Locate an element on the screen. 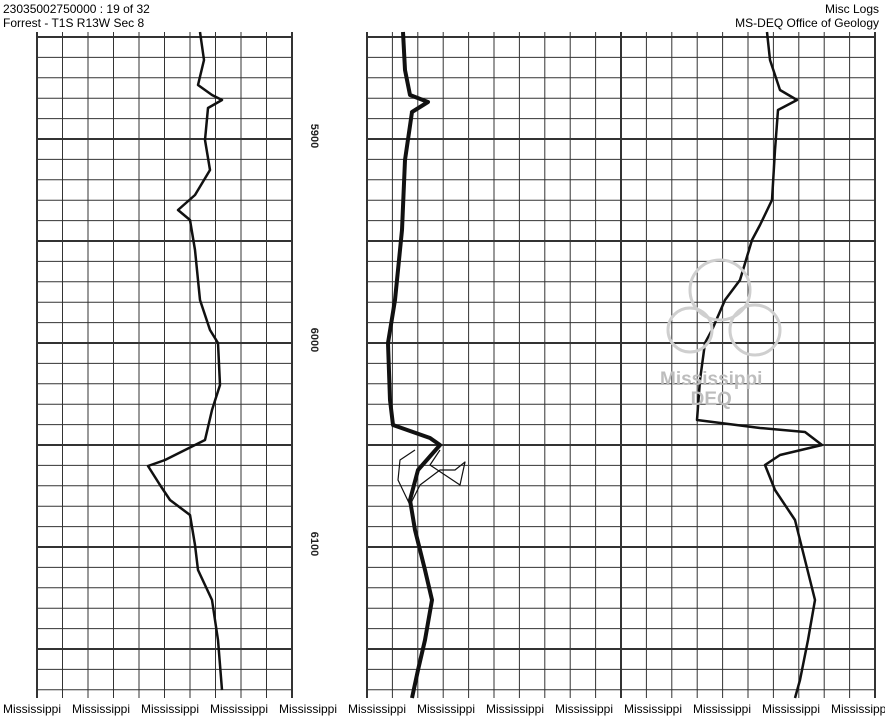 This screenshot has width=885, height=716. watermark-line1: Mississippi is located at coordinates (711, 379).